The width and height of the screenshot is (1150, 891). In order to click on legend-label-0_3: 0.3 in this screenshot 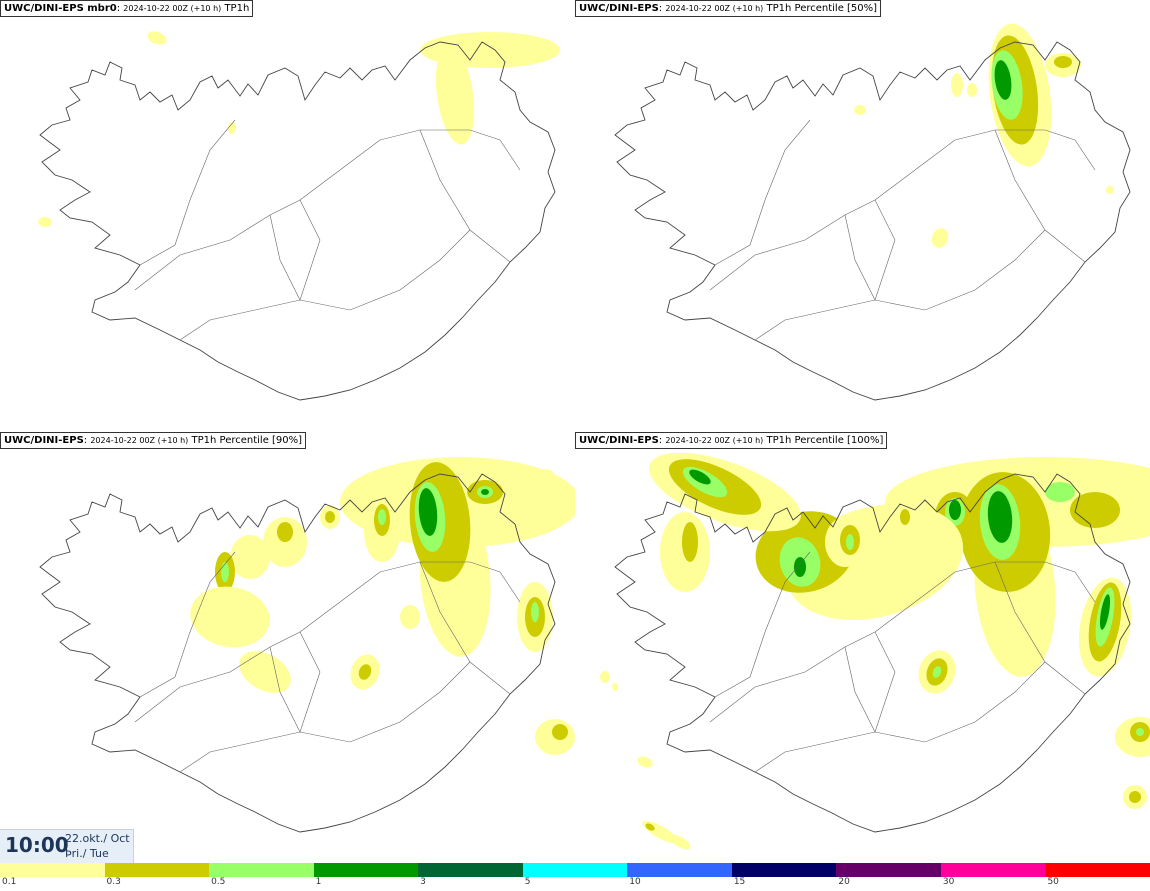, I will do `click(113, 882)`.